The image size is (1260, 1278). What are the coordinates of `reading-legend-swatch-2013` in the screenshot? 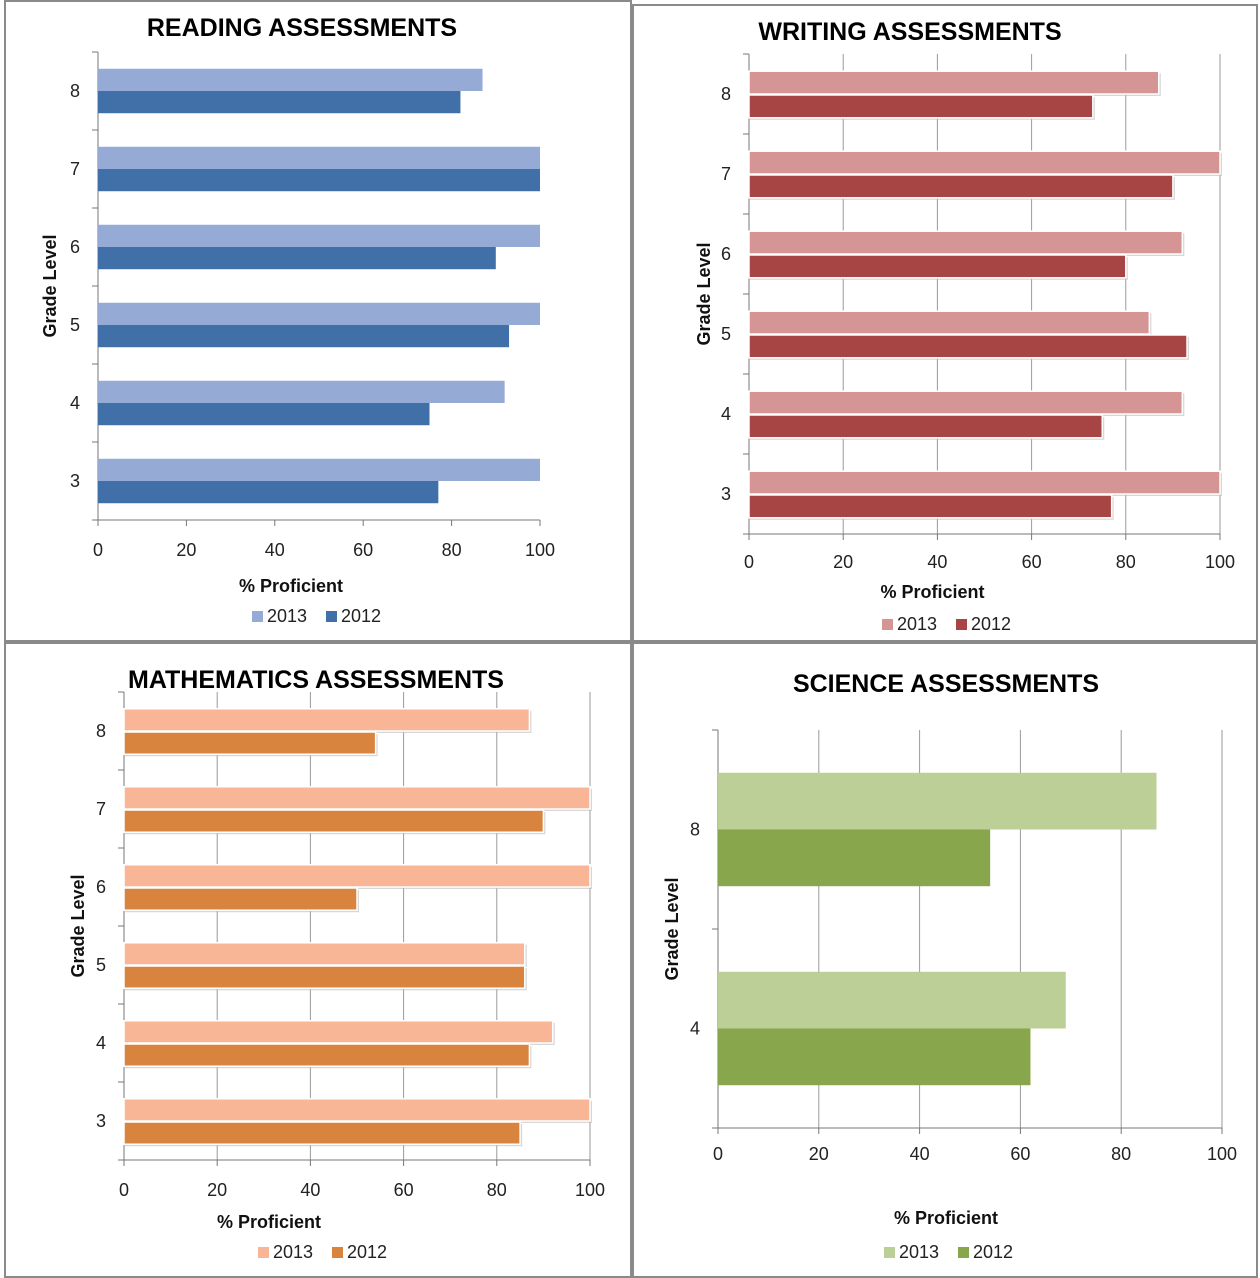 It's located at (257, 616).